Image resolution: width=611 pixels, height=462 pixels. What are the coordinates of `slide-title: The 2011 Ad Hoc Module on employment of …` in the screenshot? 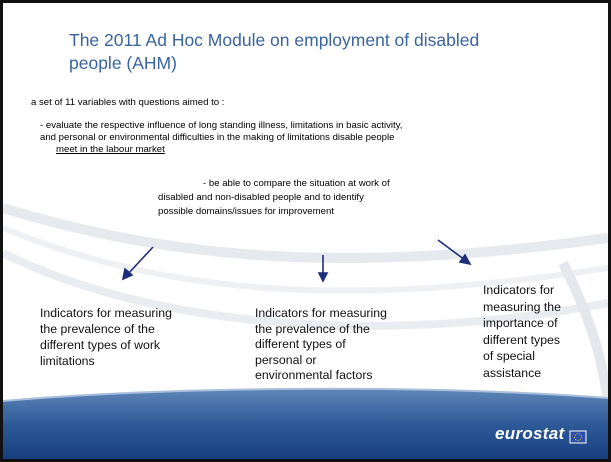 It's located at (274, 40).